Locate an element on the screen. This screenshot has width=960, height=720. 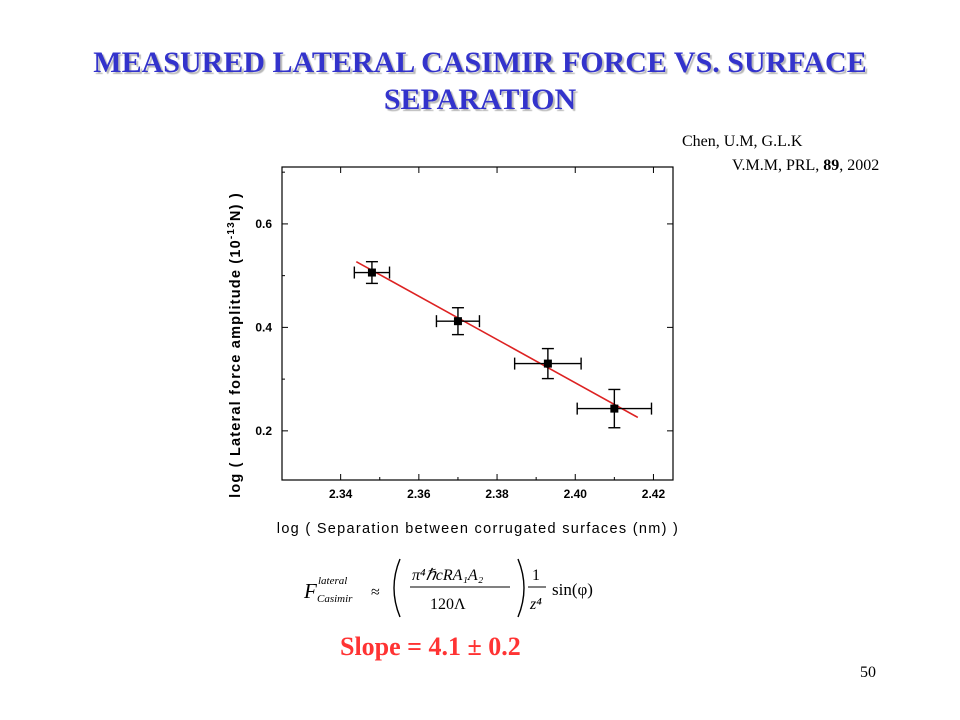
y-axis-label-end: N) ) is located at coordinates (236, 206).